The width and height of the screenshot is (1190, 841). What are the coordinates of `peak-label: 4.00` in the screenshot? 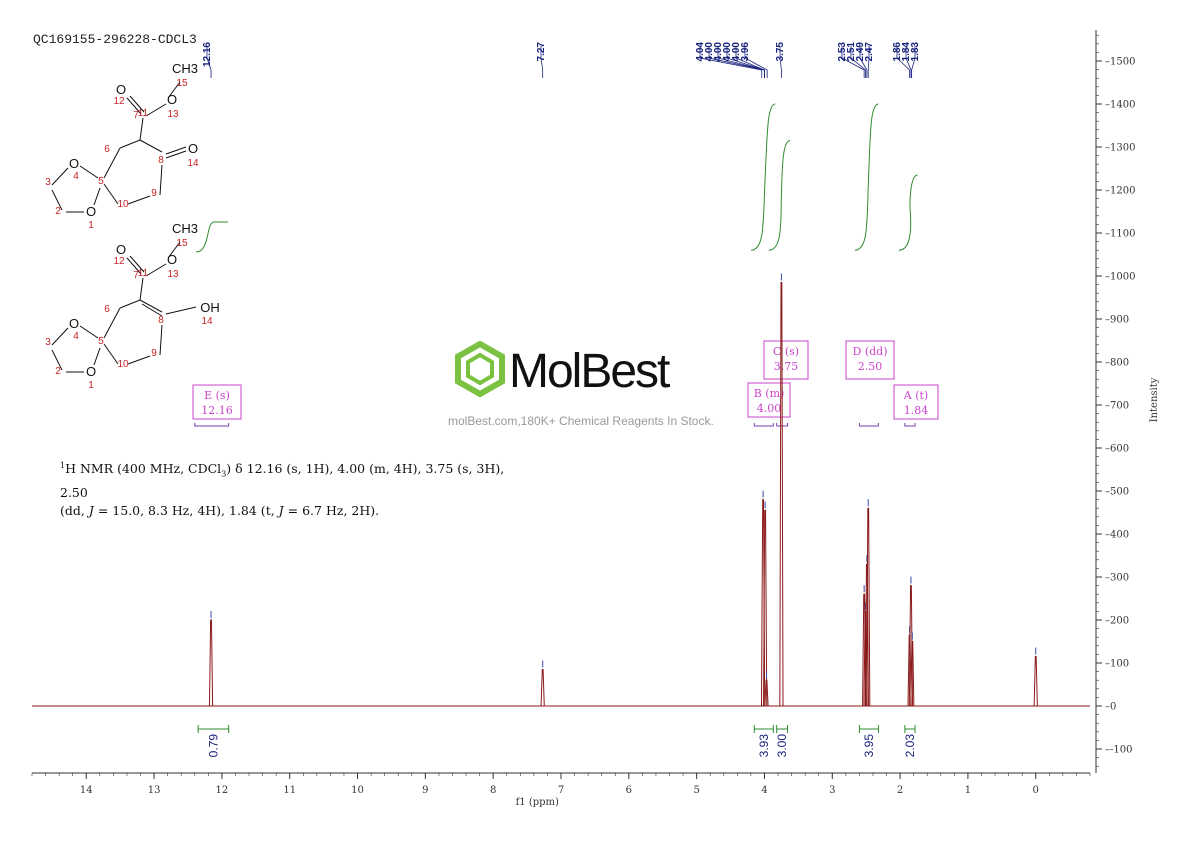 It's located at (736, 52).